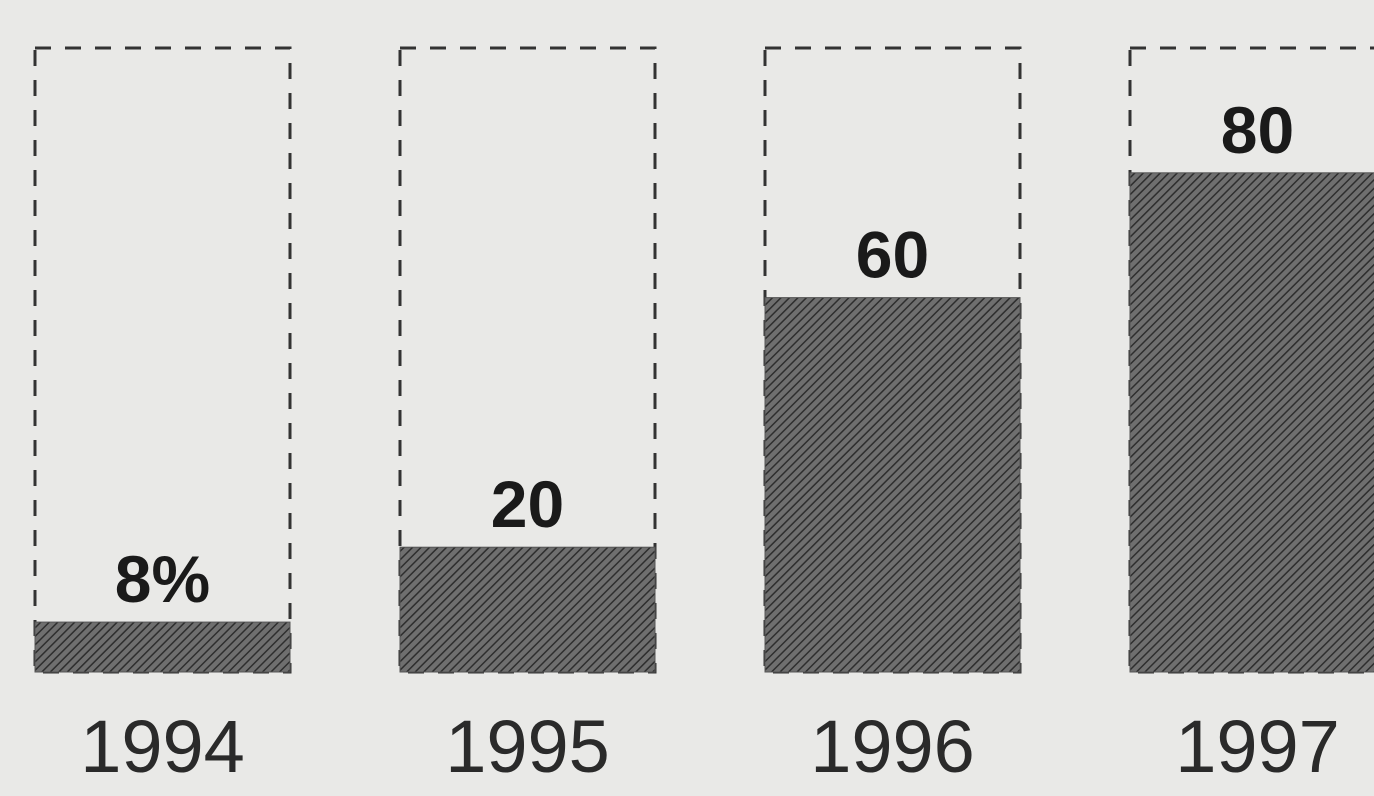 The width and height of the screenshot is (1374, 796). I want to click on x-tick-label: 1995, so click(527, 746).